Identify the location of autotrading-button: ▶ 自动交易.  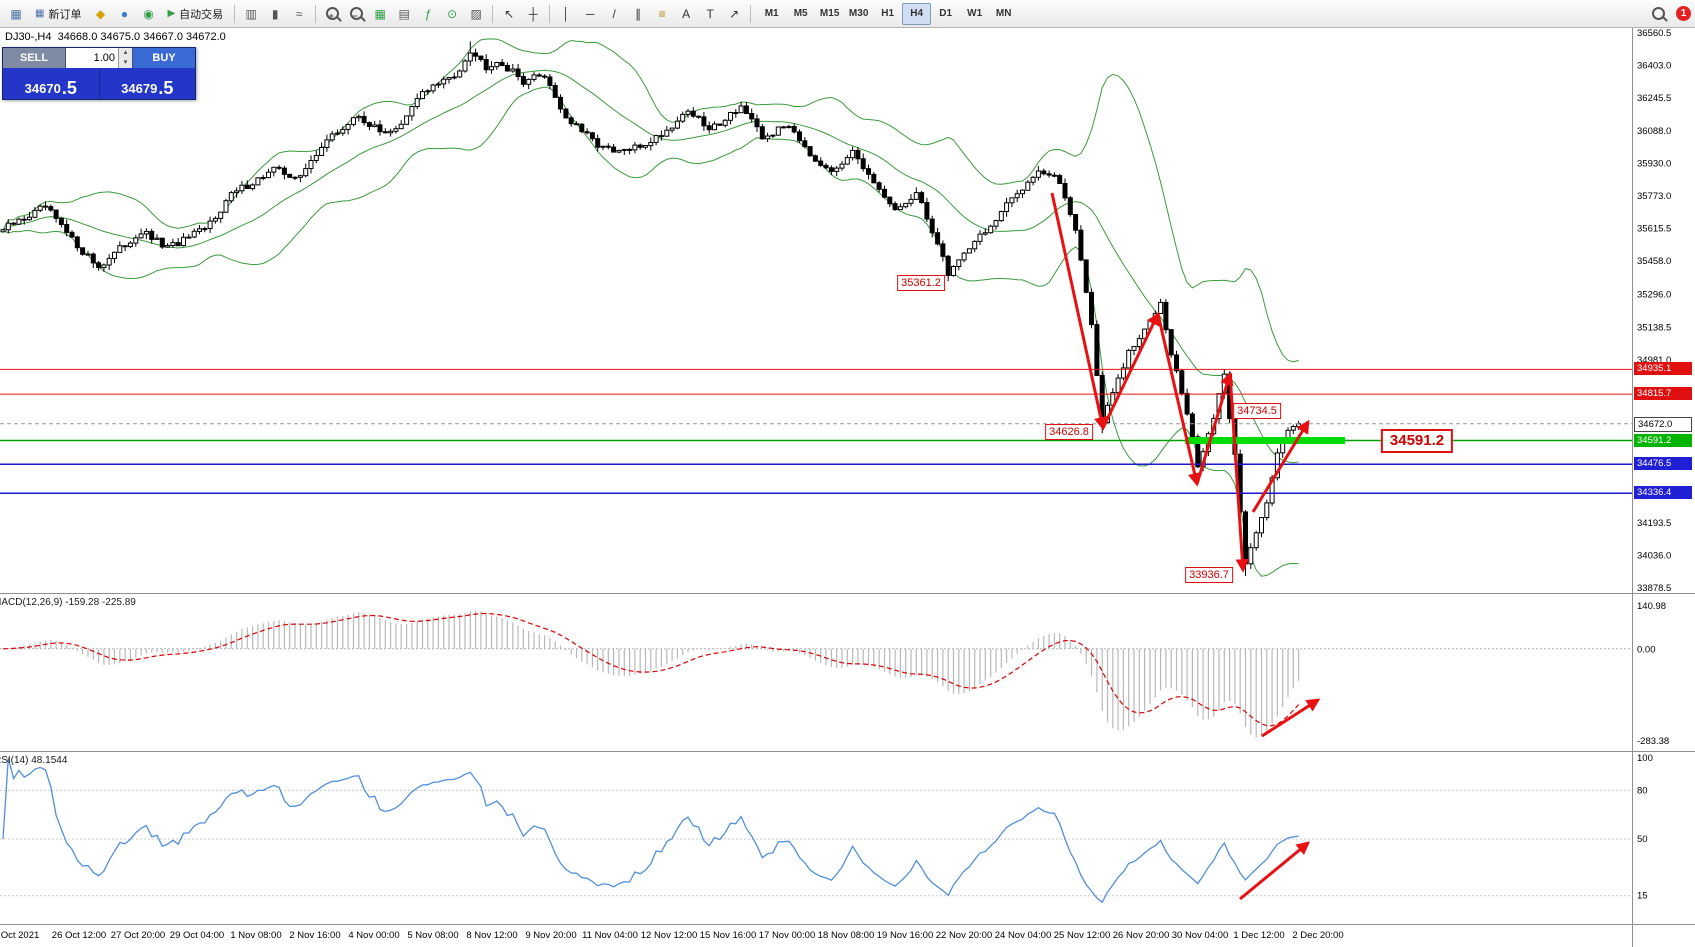
(195, 14).